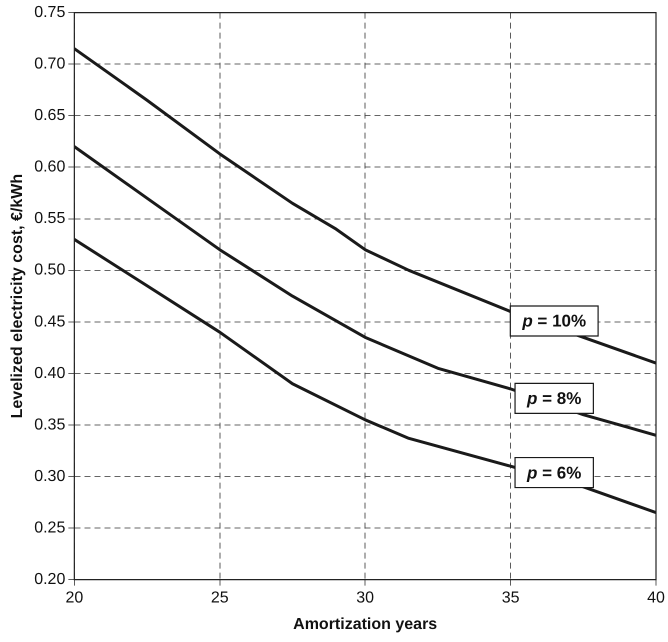 Image resolution: width=668 pixels, height=642 pixels. I want to click on y-tick-label: 0.20, so click(50, 579).